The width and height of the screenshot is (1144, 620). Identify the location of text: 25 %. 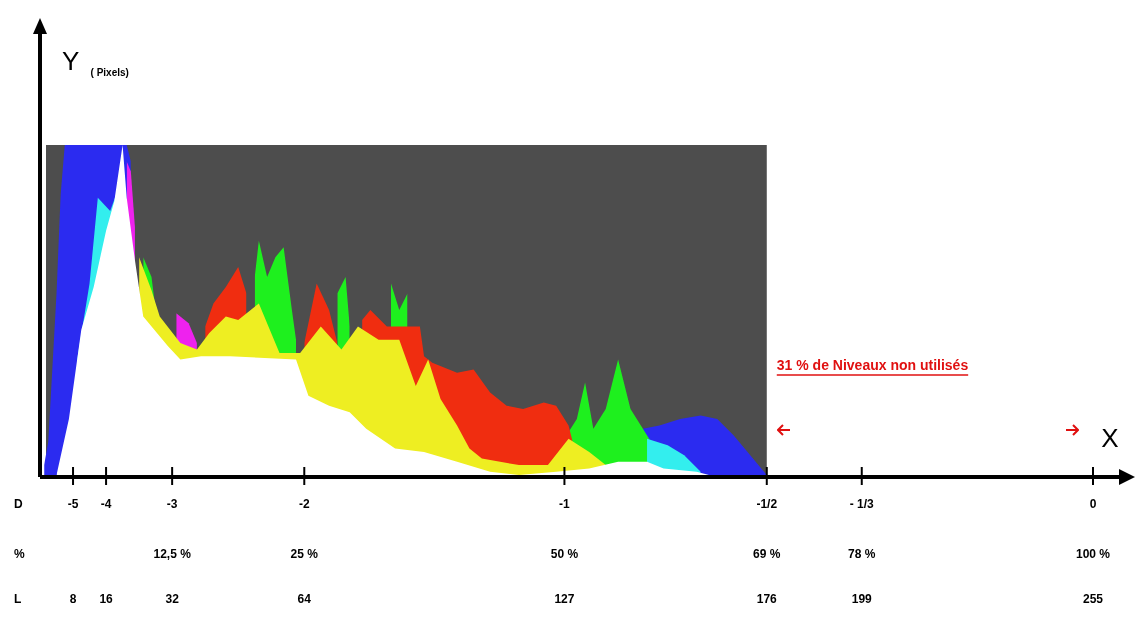
(304, 554).